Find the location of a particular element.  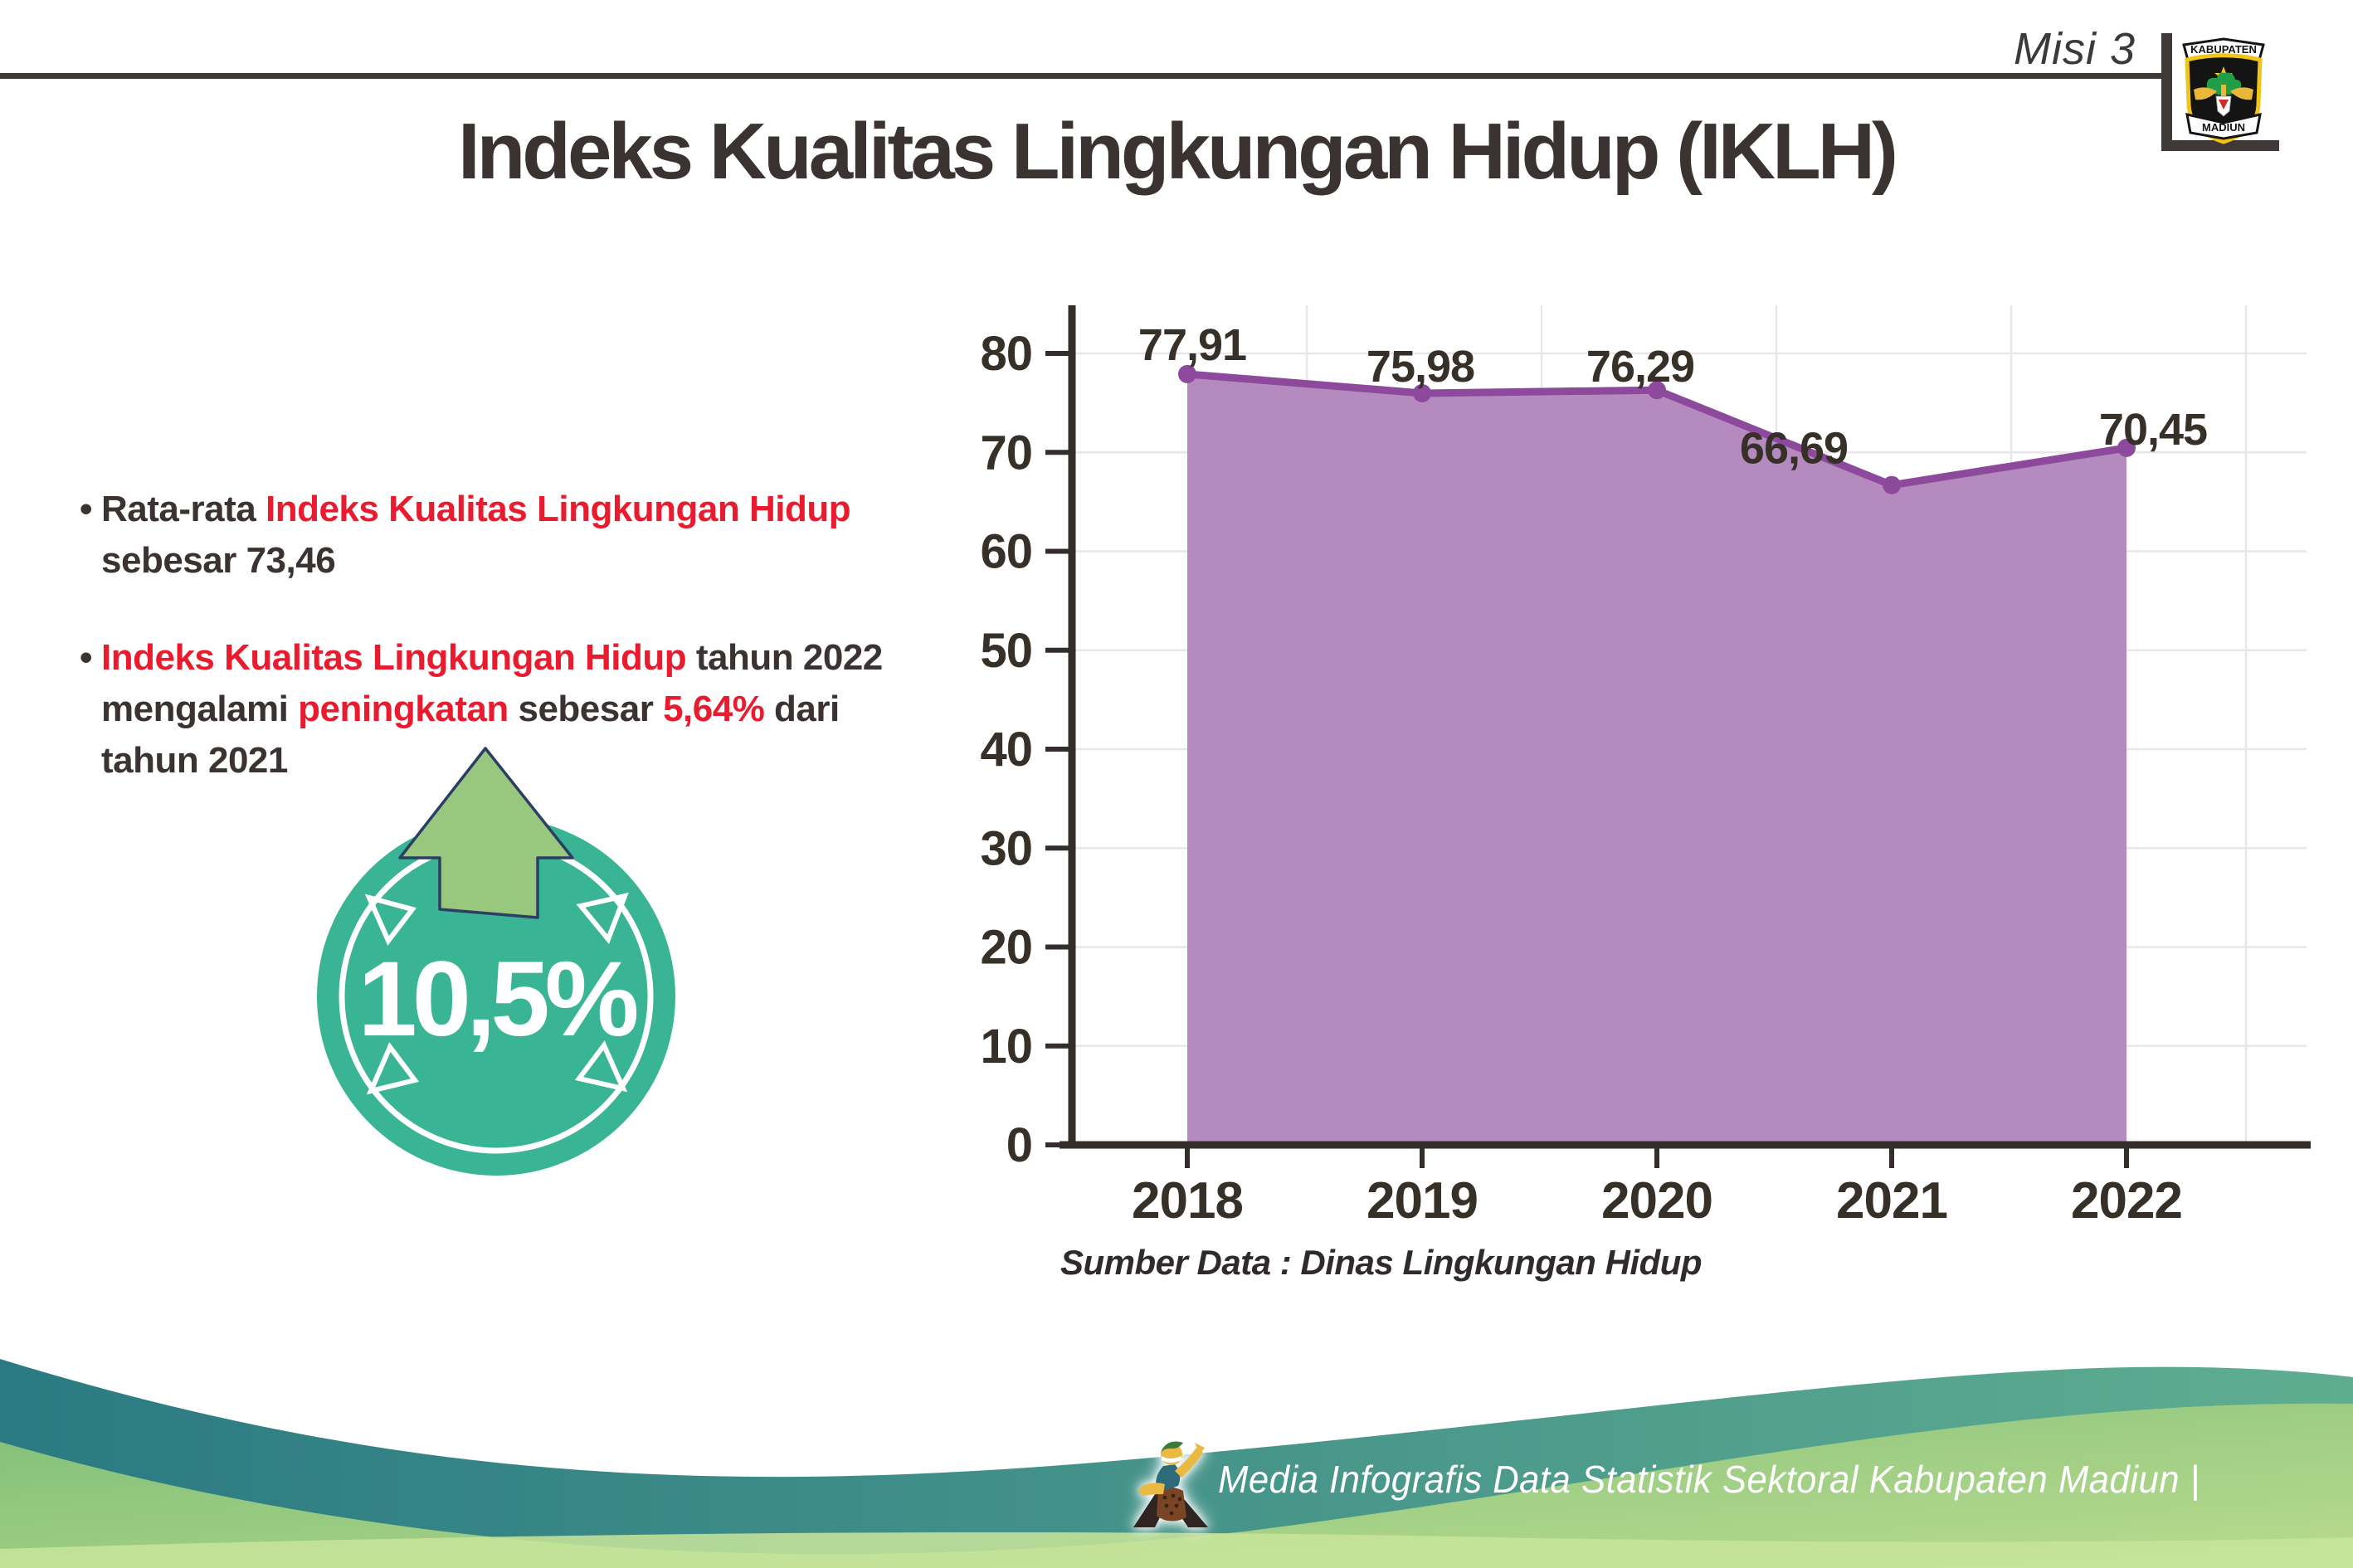

bullet-text-segment: 5,64% is located at coordinates (714, 709).